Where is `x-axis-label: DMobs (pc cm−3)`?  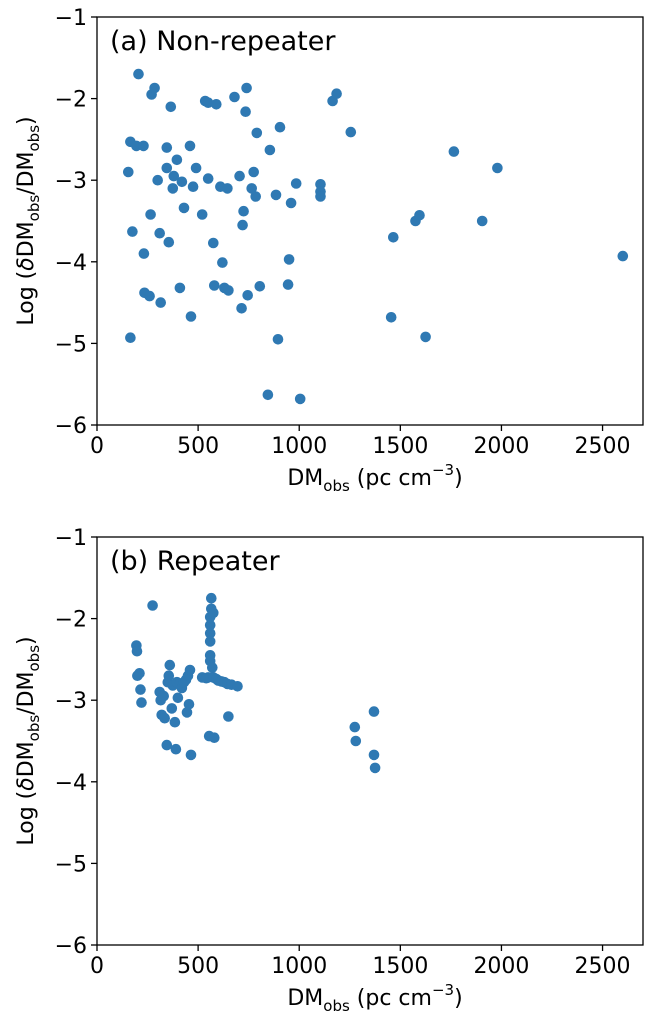 x-axis-label: DMobs (pc cm−3) is located at coordinates (374, 998).